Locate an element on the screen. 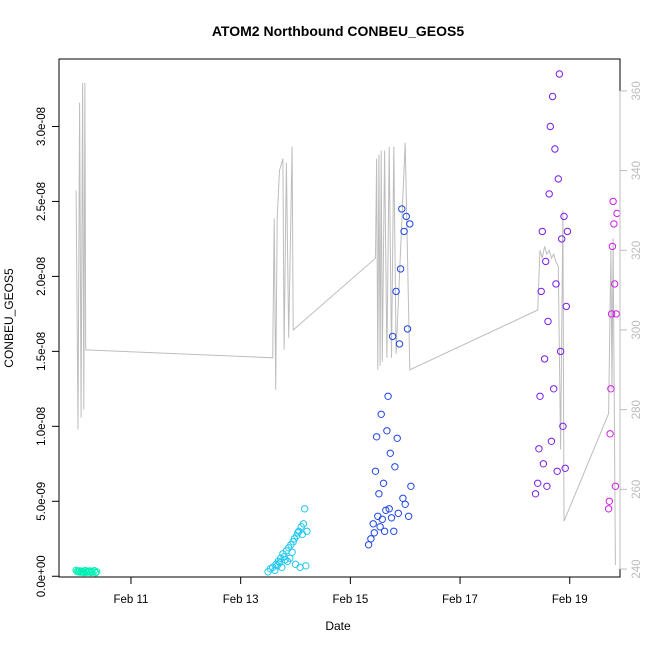 This screenshot has width=650, height=650. y-axis-right: 240 260 280 300 320 340 360 is located at coordinates (631, 330).